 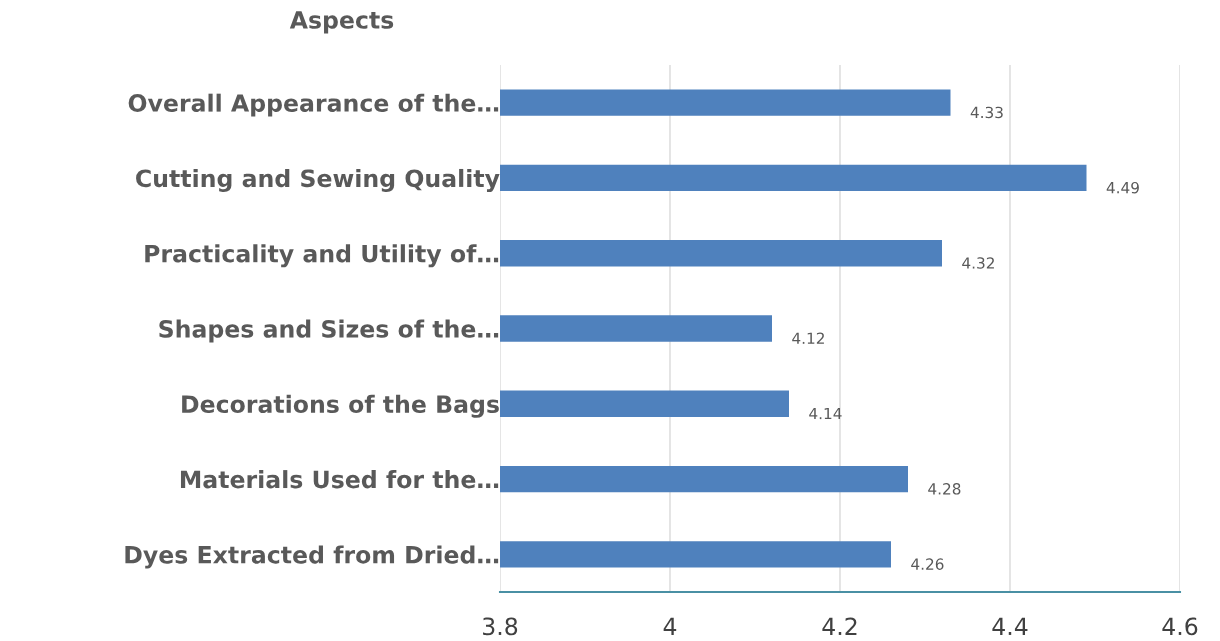 I want to click on x-tick-label: 4.6, so click(x=1180, y=626).